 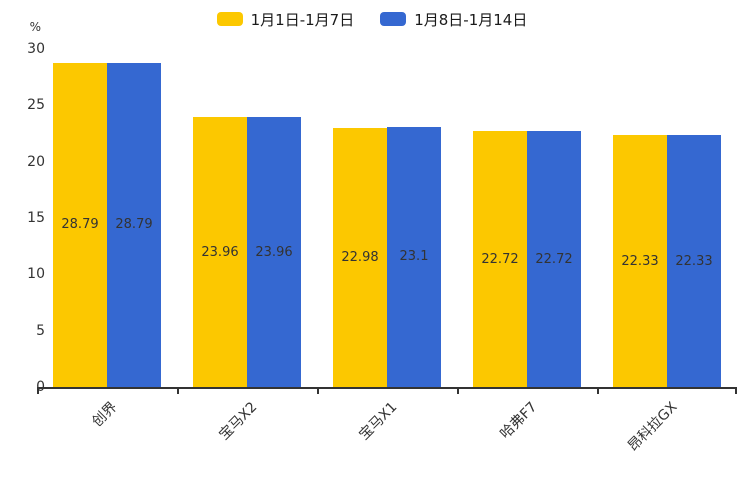 What do you see at coordinates (36, 218) in the screenshot?
I see `y-axis-tick-label: 15` at bounding box center [36, 218].